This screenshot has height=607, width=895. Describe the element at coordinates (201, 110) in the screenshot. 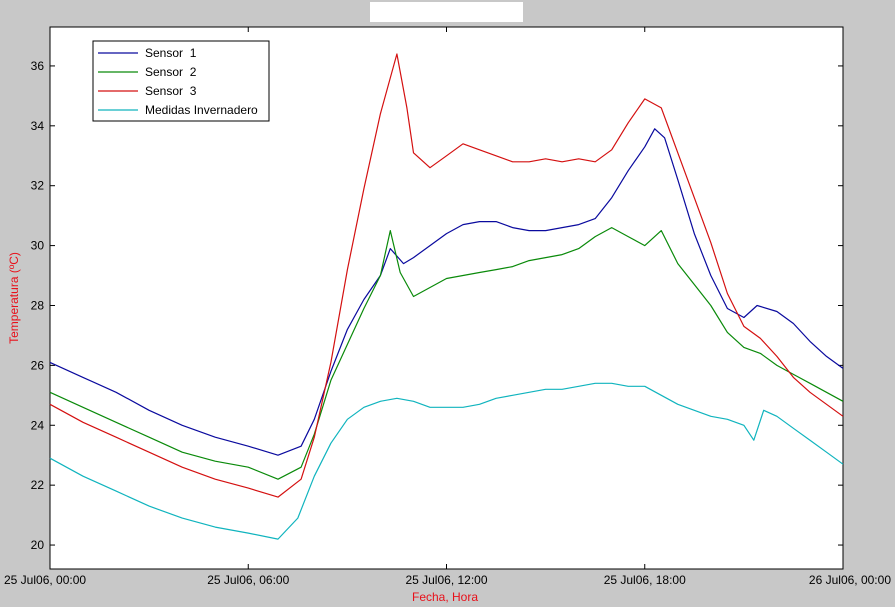

I see `legend-entry: Medidas Invernadero` at that location.